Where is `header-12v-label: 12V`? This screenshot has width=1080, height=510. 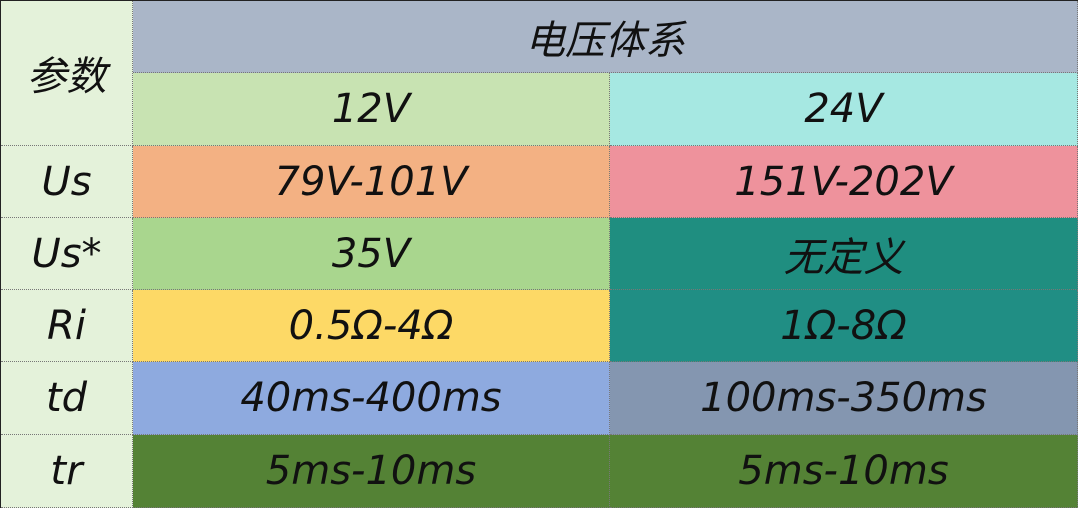 header-12v-label: 12V is located at coordinates (371, 109).